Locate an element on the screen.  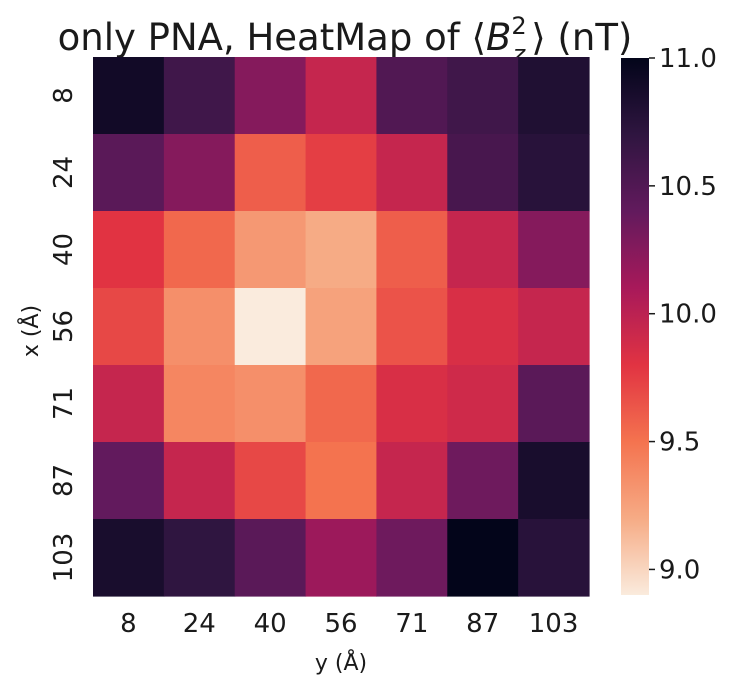
colorbar-tick-label: 9.0 is located at coordinates (679, 570).